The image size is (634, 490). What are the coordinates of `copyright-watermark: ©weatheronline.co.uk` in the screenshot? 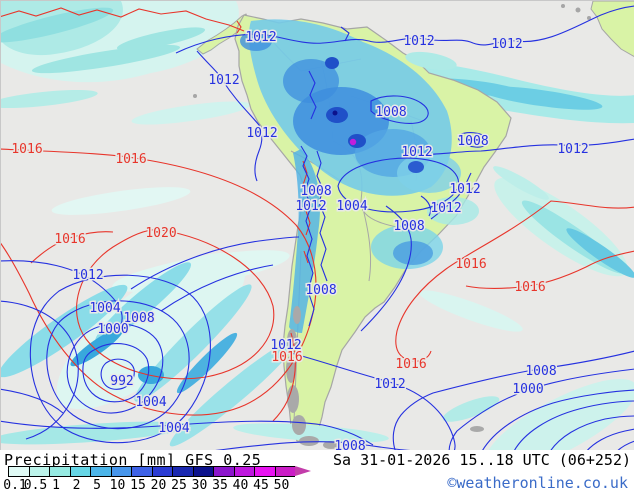 It's located at (537, 482).